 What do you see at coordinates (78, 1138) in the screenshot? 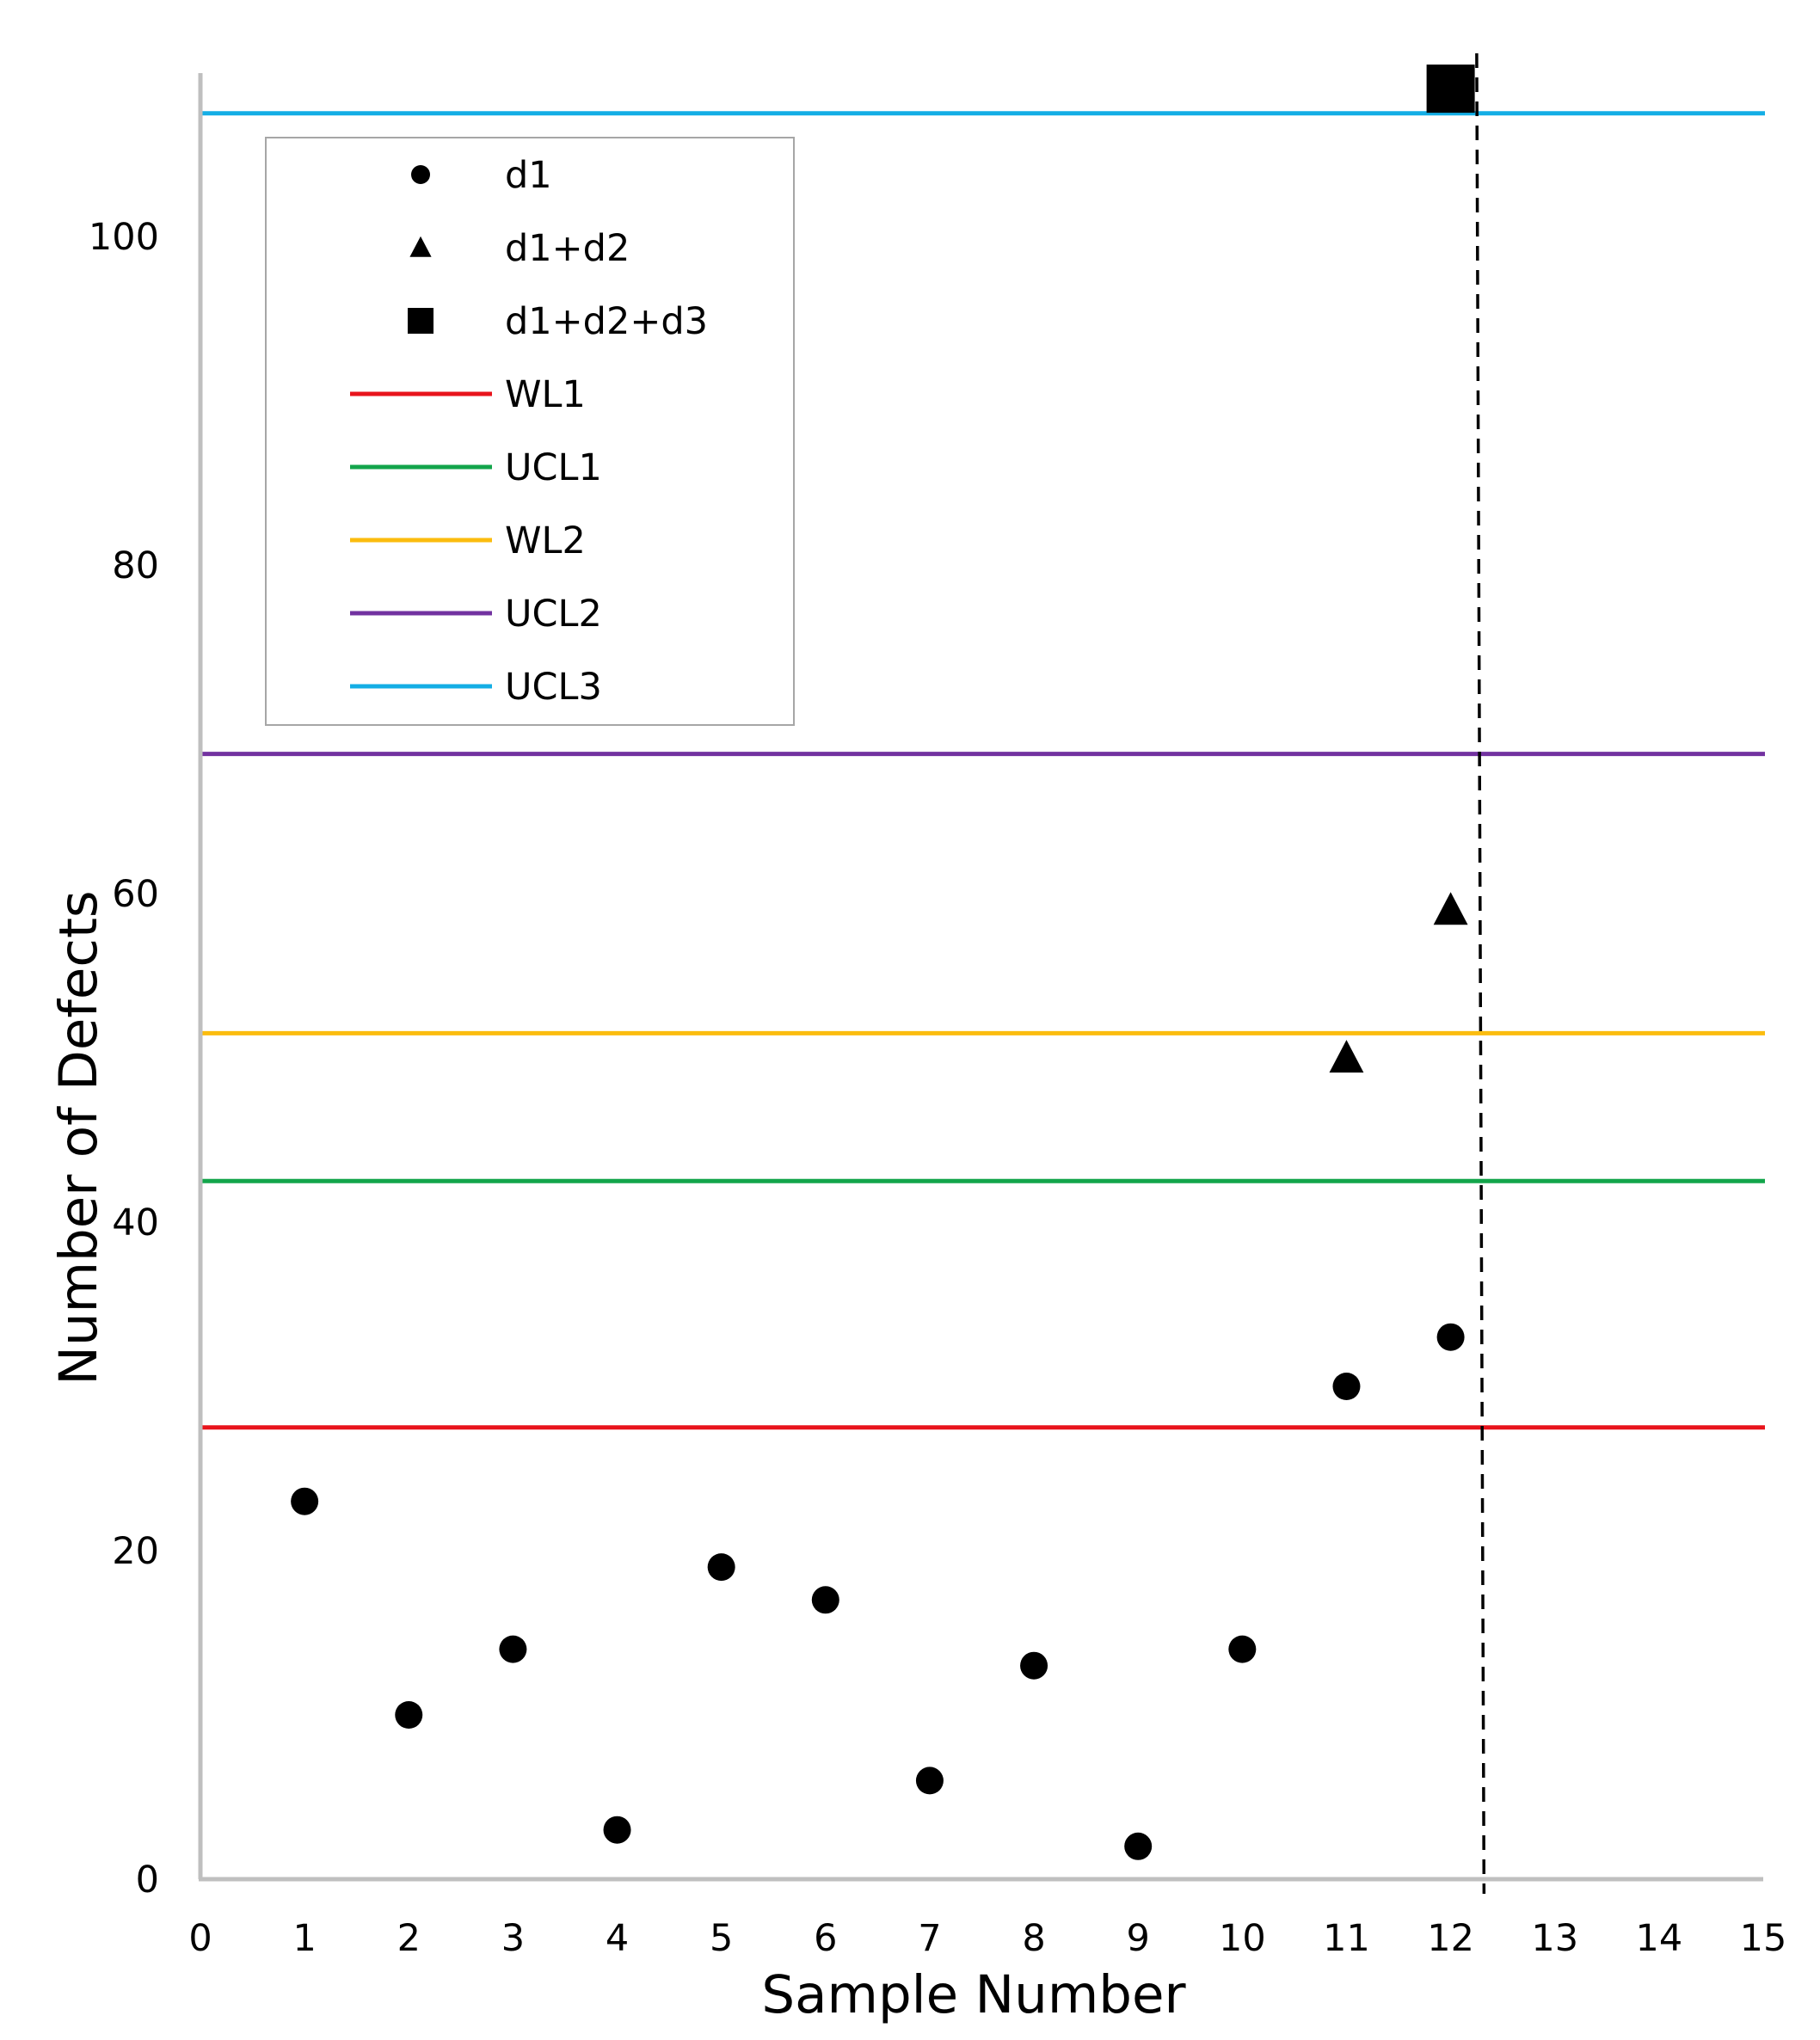
I see `y-axis-title: Number of Defects` at bounding box center [78, 1138].